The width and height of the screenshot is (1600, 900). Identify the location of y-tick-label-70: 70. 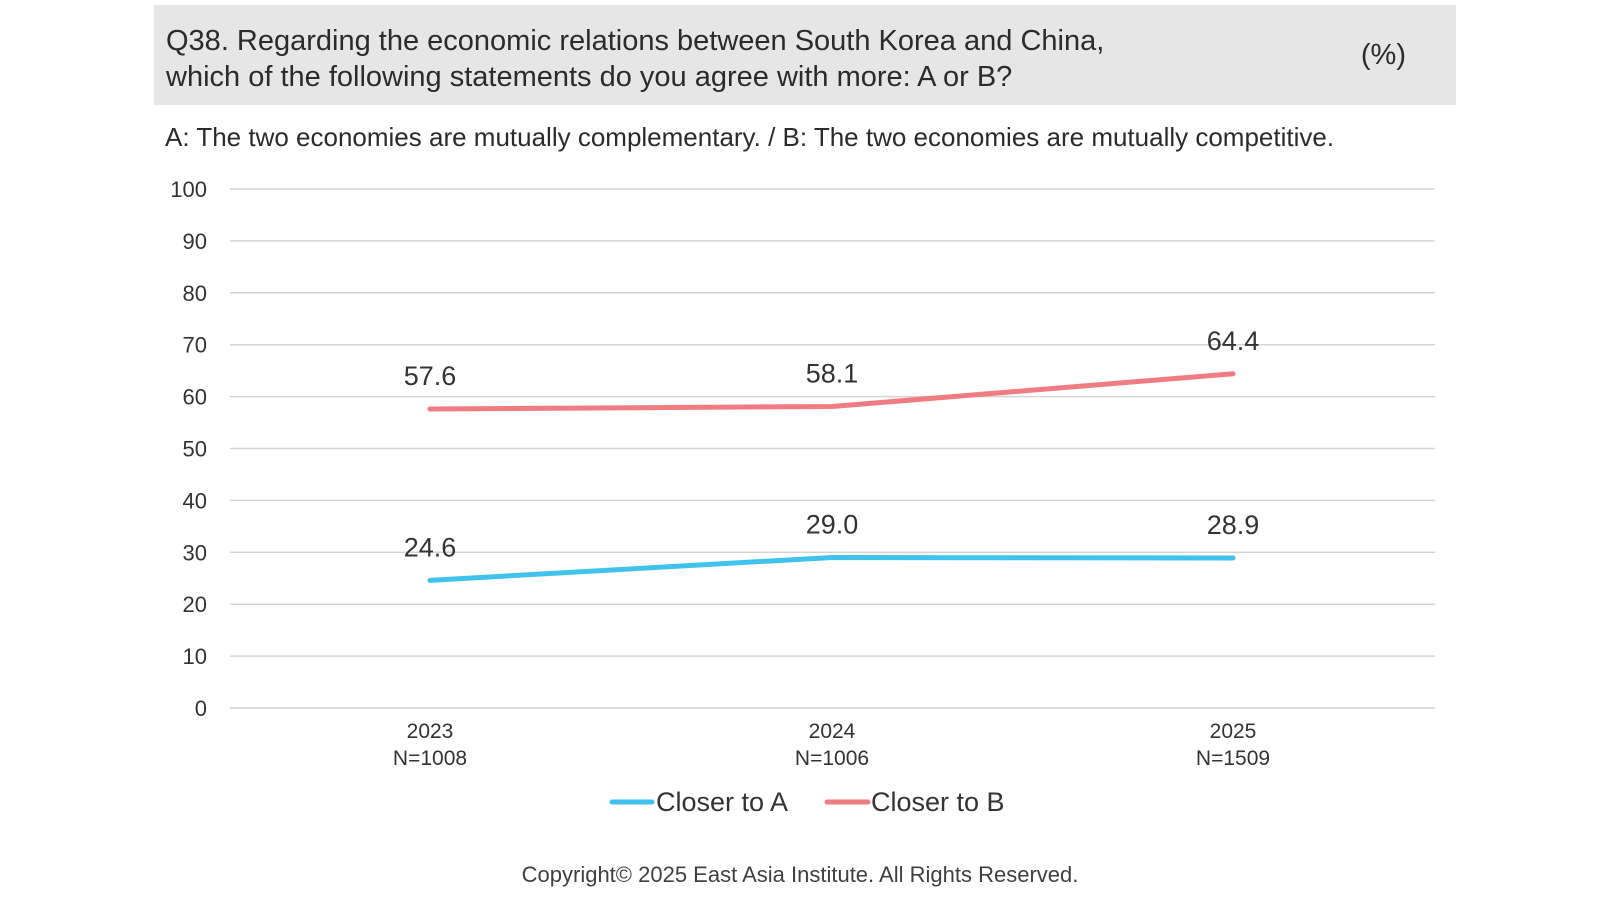
(195, 345).